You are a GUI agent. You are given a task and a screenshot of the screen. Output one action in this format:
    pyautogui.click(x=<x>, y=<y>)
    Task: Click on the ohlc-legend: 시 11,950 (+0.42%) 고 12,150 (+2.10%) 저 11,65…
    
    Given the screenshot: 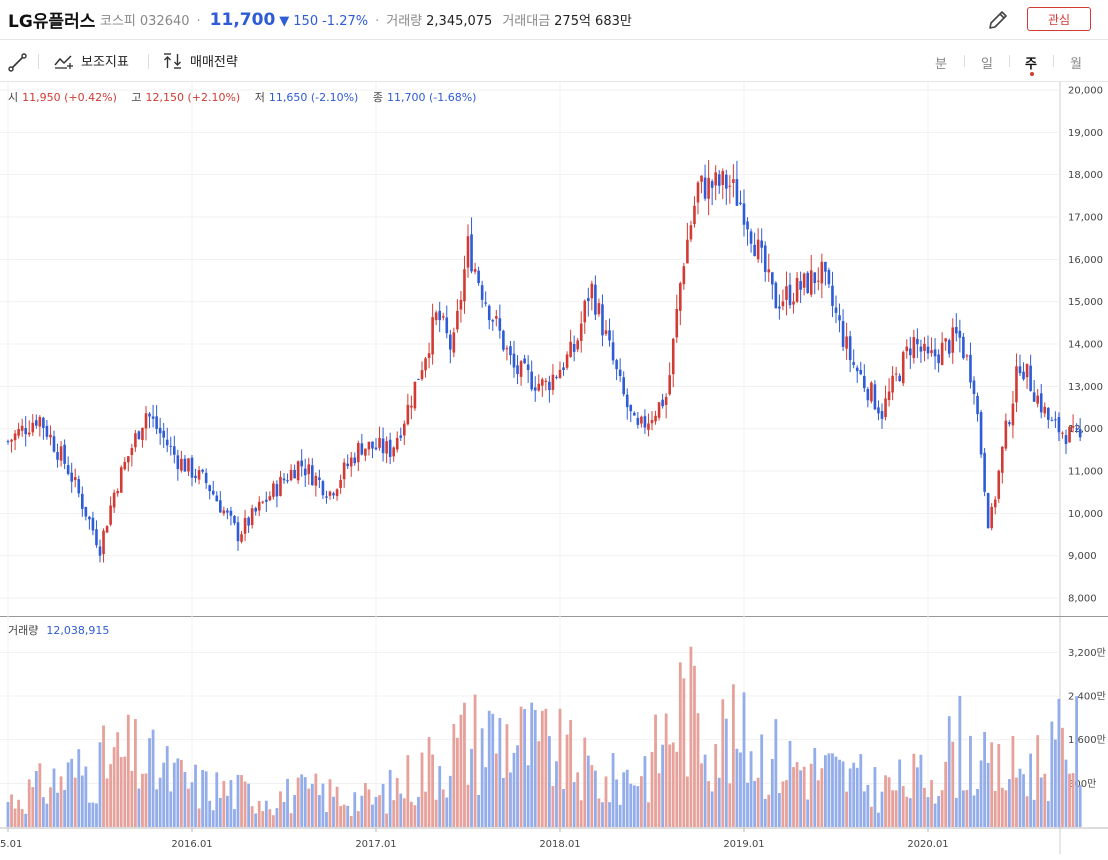 What is the action you would take?
    pyautogui.click(x=247, y=97)
    